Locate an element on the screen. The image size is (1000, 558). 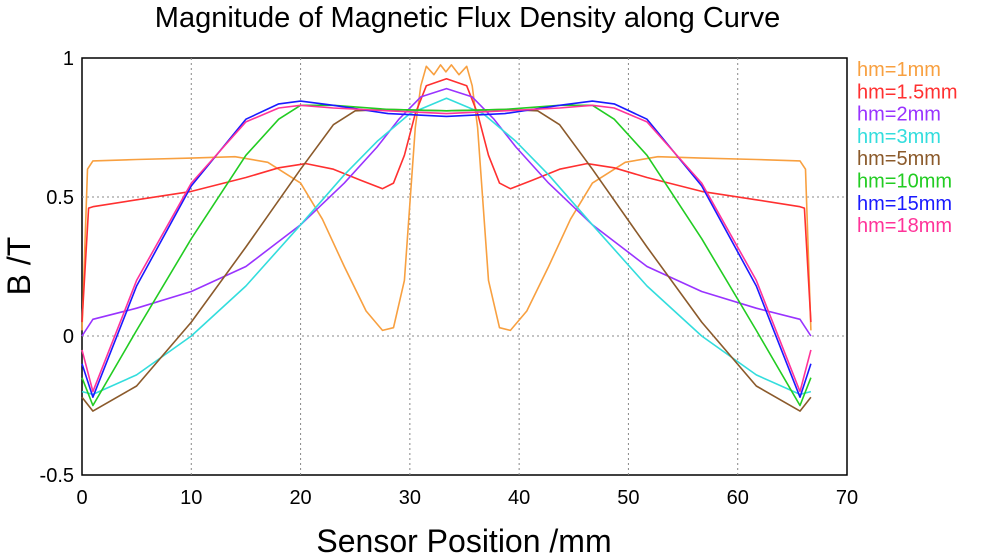
legend-entry: hm=18mm is located at coordinates (904, 226).